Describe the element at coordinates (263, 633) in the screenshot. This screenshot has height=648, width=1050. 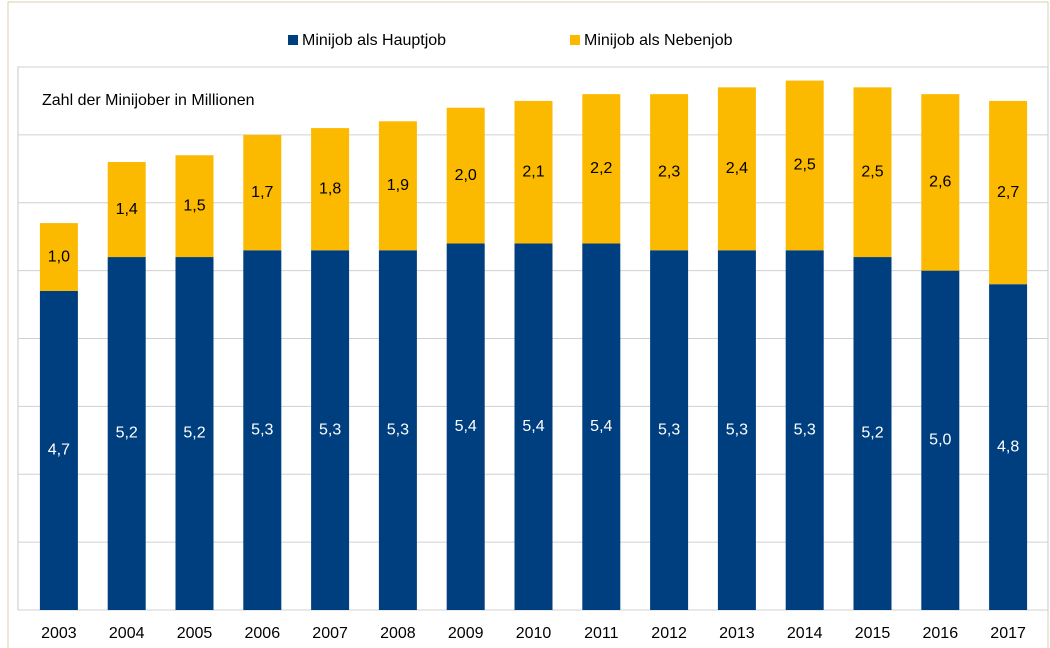
I see `x-tick-label: 2006` at that location.